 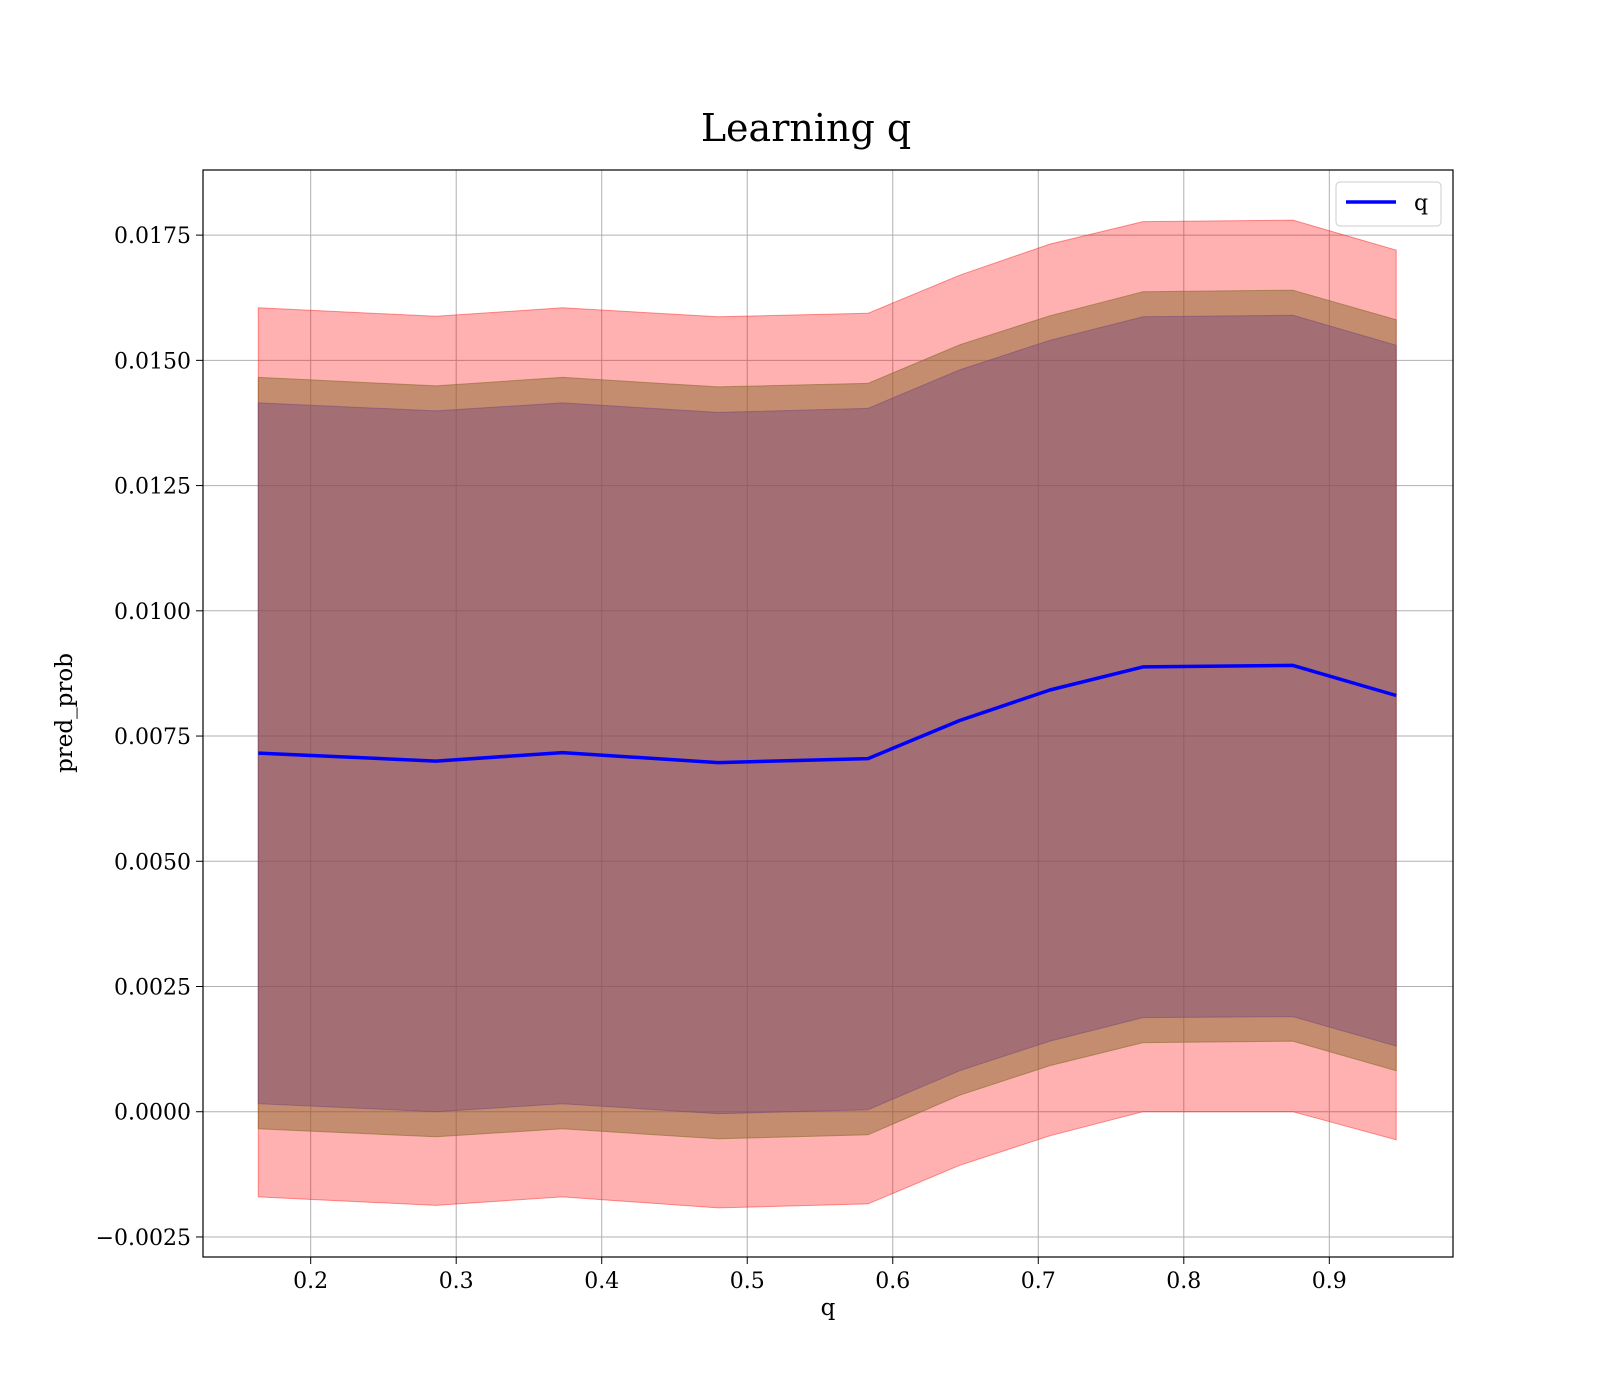 I want to click on legend: q, so click(x=1388, y=204).